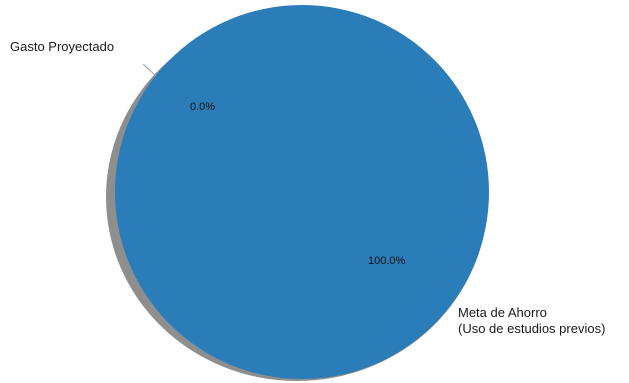 Image resolution: width=629 pixels, height=383 pixels. What do you see at coordinates (502, 312) in the screenshot?
I see `slice-label-meta-de-ahorro: Meta de Ahorro` at bounding box center [502, 312].